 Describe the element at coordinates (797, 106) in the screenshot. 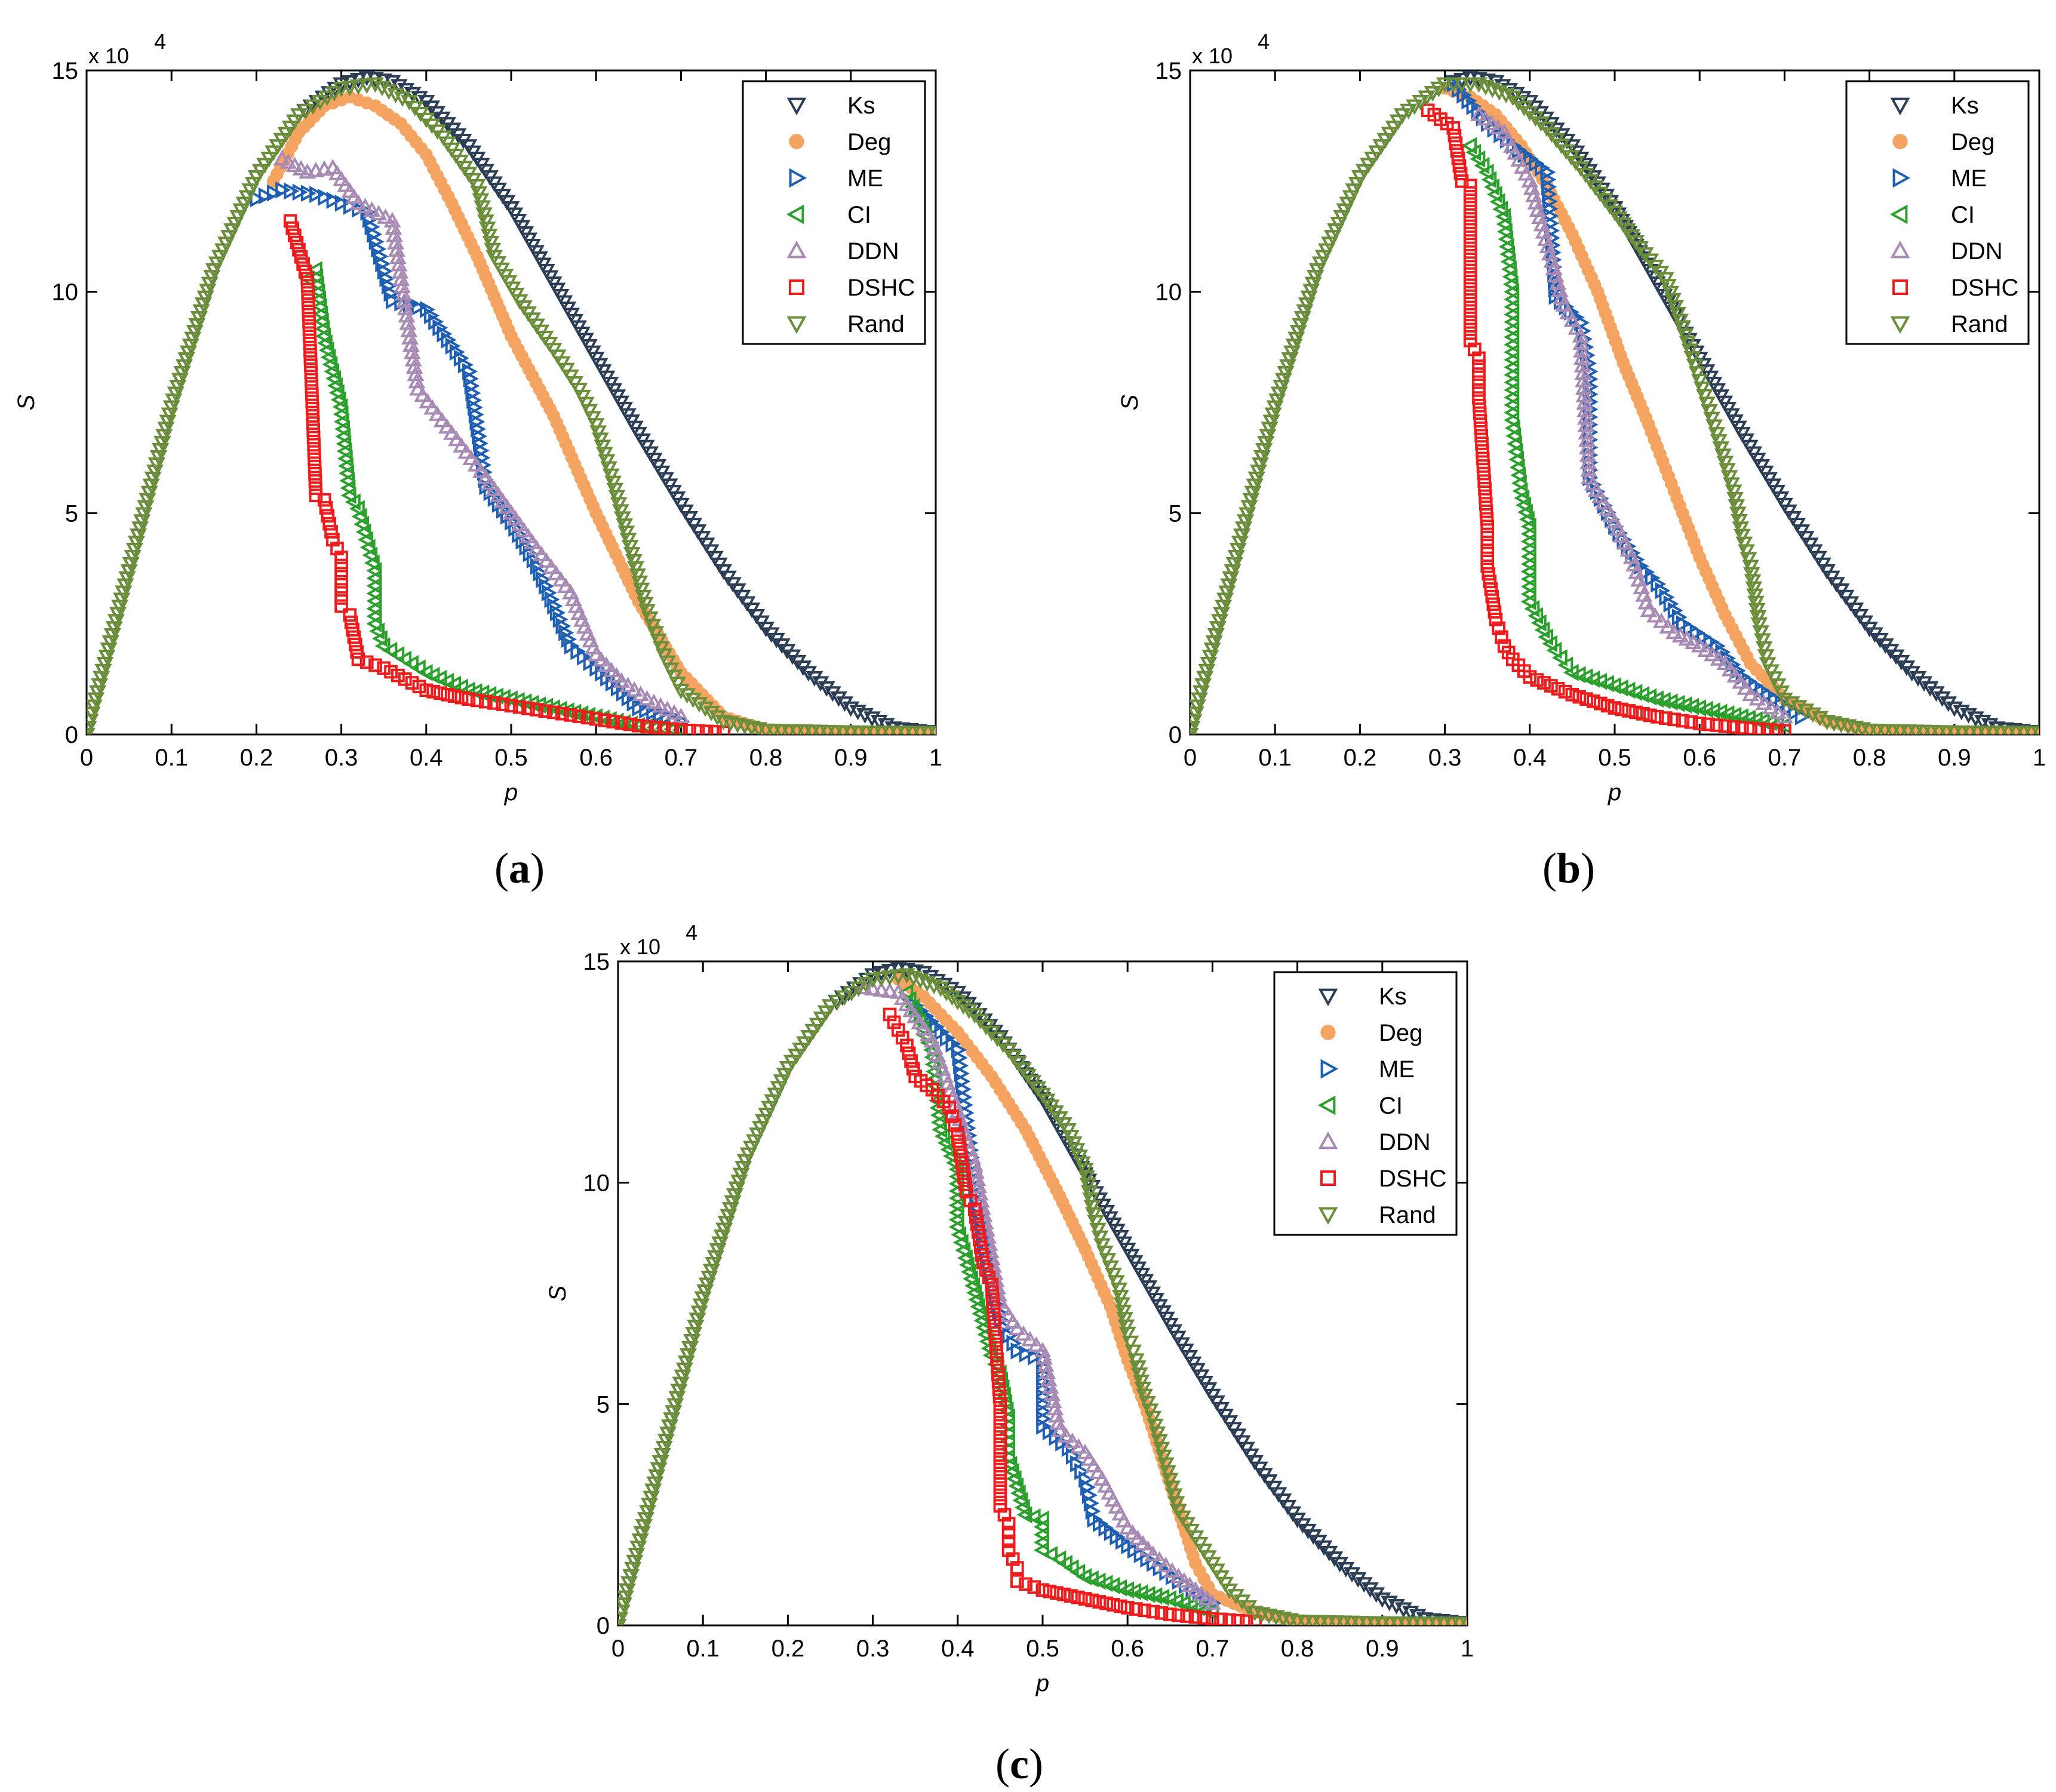

I see `legend-marker-ks` at that location.